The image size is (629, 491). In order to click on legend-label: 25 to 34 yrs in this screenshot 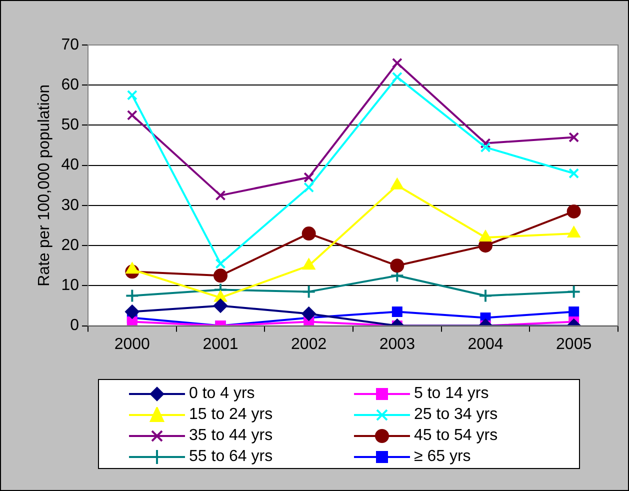, I will do `click(456, 415)`.